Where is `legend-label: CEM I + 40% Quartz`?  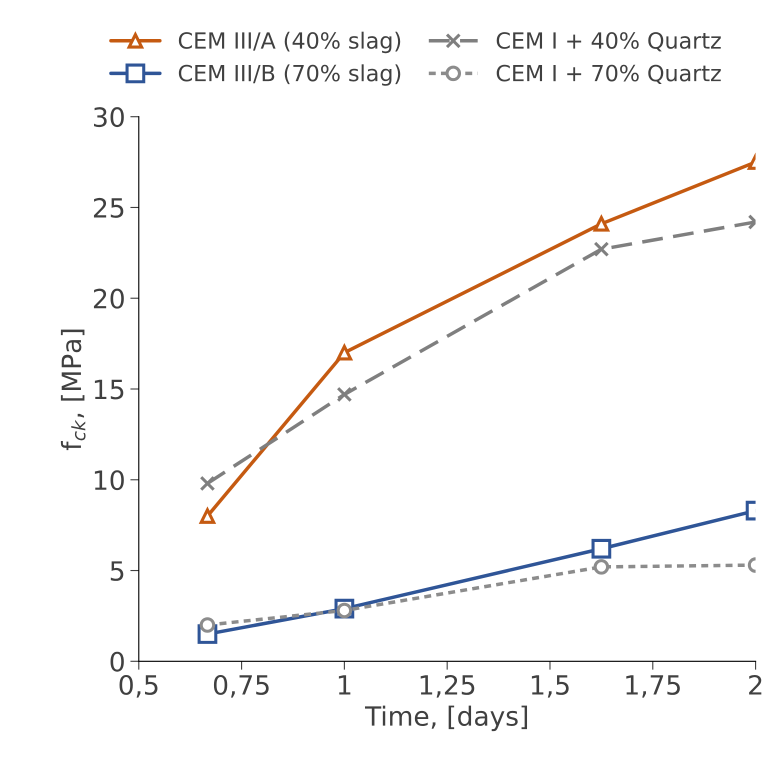 legend-label: CEM I + 40% Quartz is located at coordinates (608, 42).